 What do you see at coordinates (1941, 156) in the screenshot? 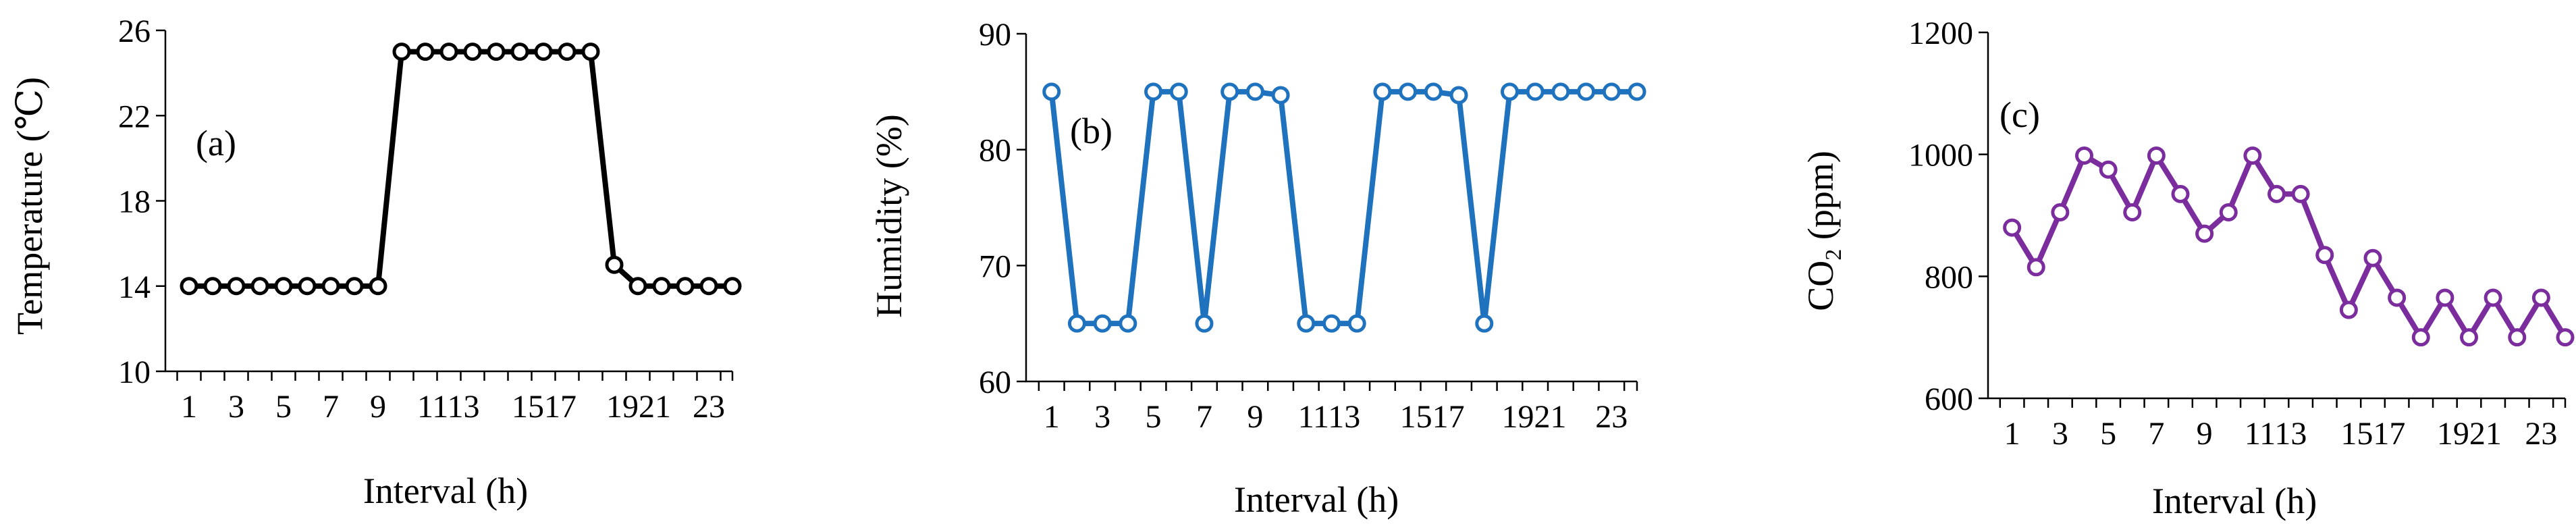
I see `y-tick-label: 1000` at bounding box center [1941, 156].